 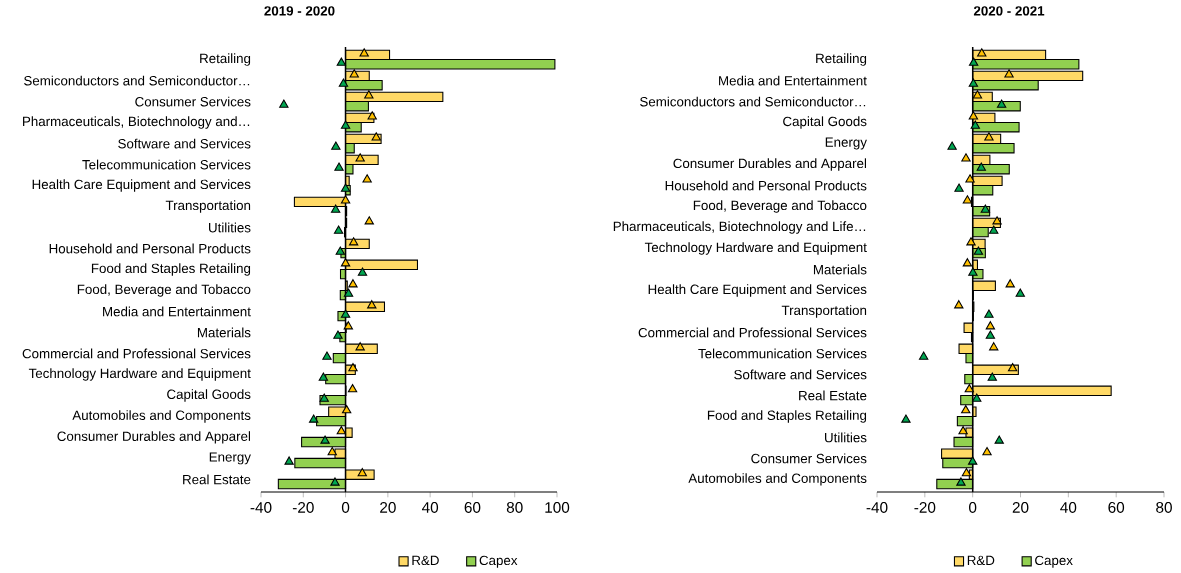 I want to click on chart-title: 2020 - 2021, so click(x=1009, y=11).